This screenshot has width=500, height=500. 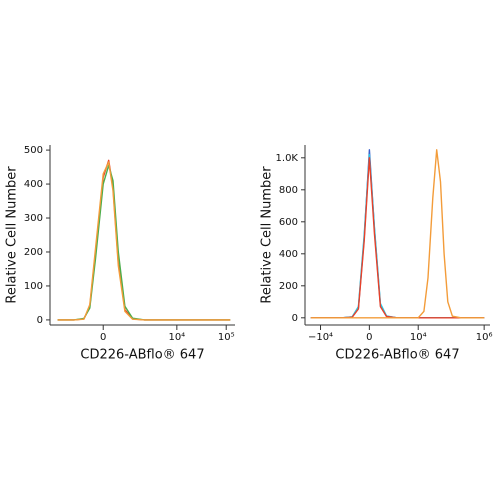 What do you see at coordinates (288, 222) in the screenshot?
I see `y-tick-label: 600` at bounding box center [288, 222].